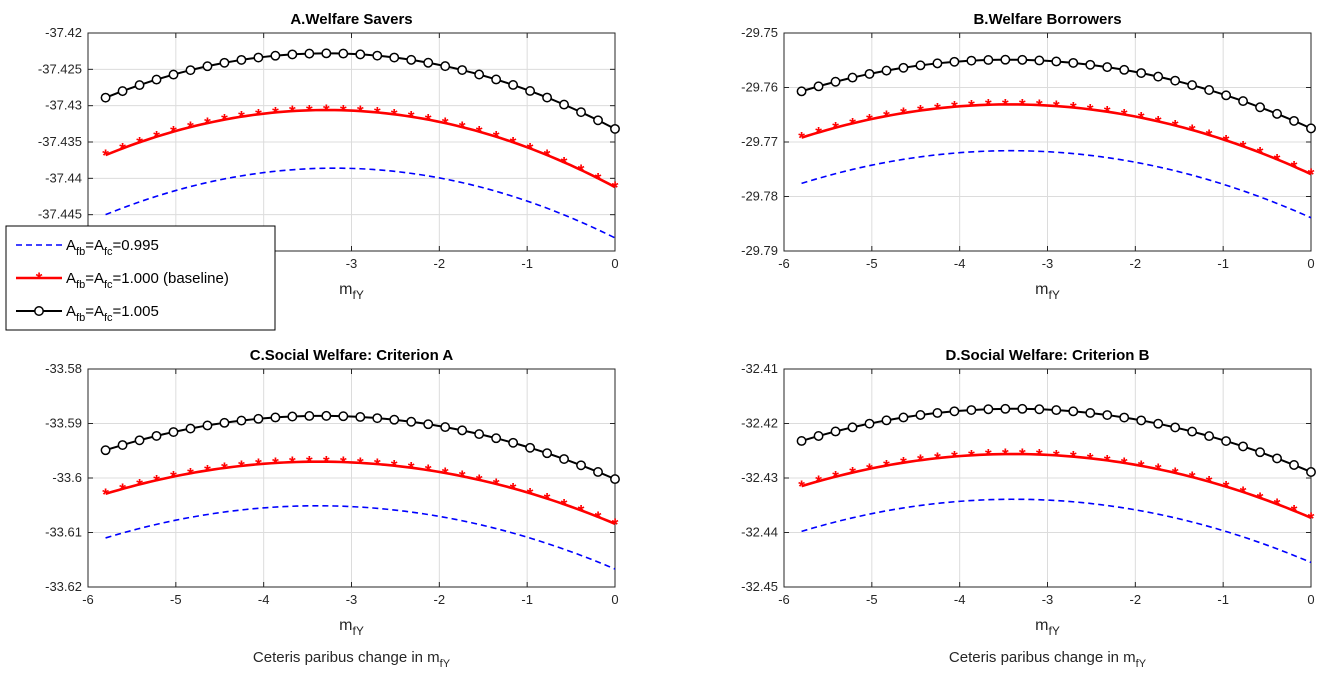  I want to click on bottom-caption: Ceteris paribus change in mfY, so click(352, 659).